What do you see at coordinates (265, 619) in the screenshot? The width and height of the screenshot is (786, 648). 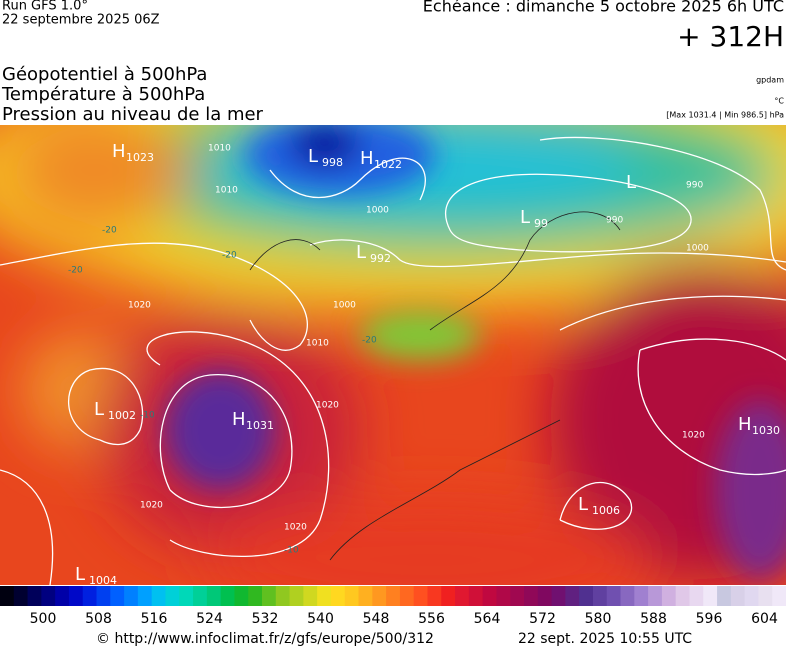 I see `colorbar-label: 532` at bounding box center [265, 619].